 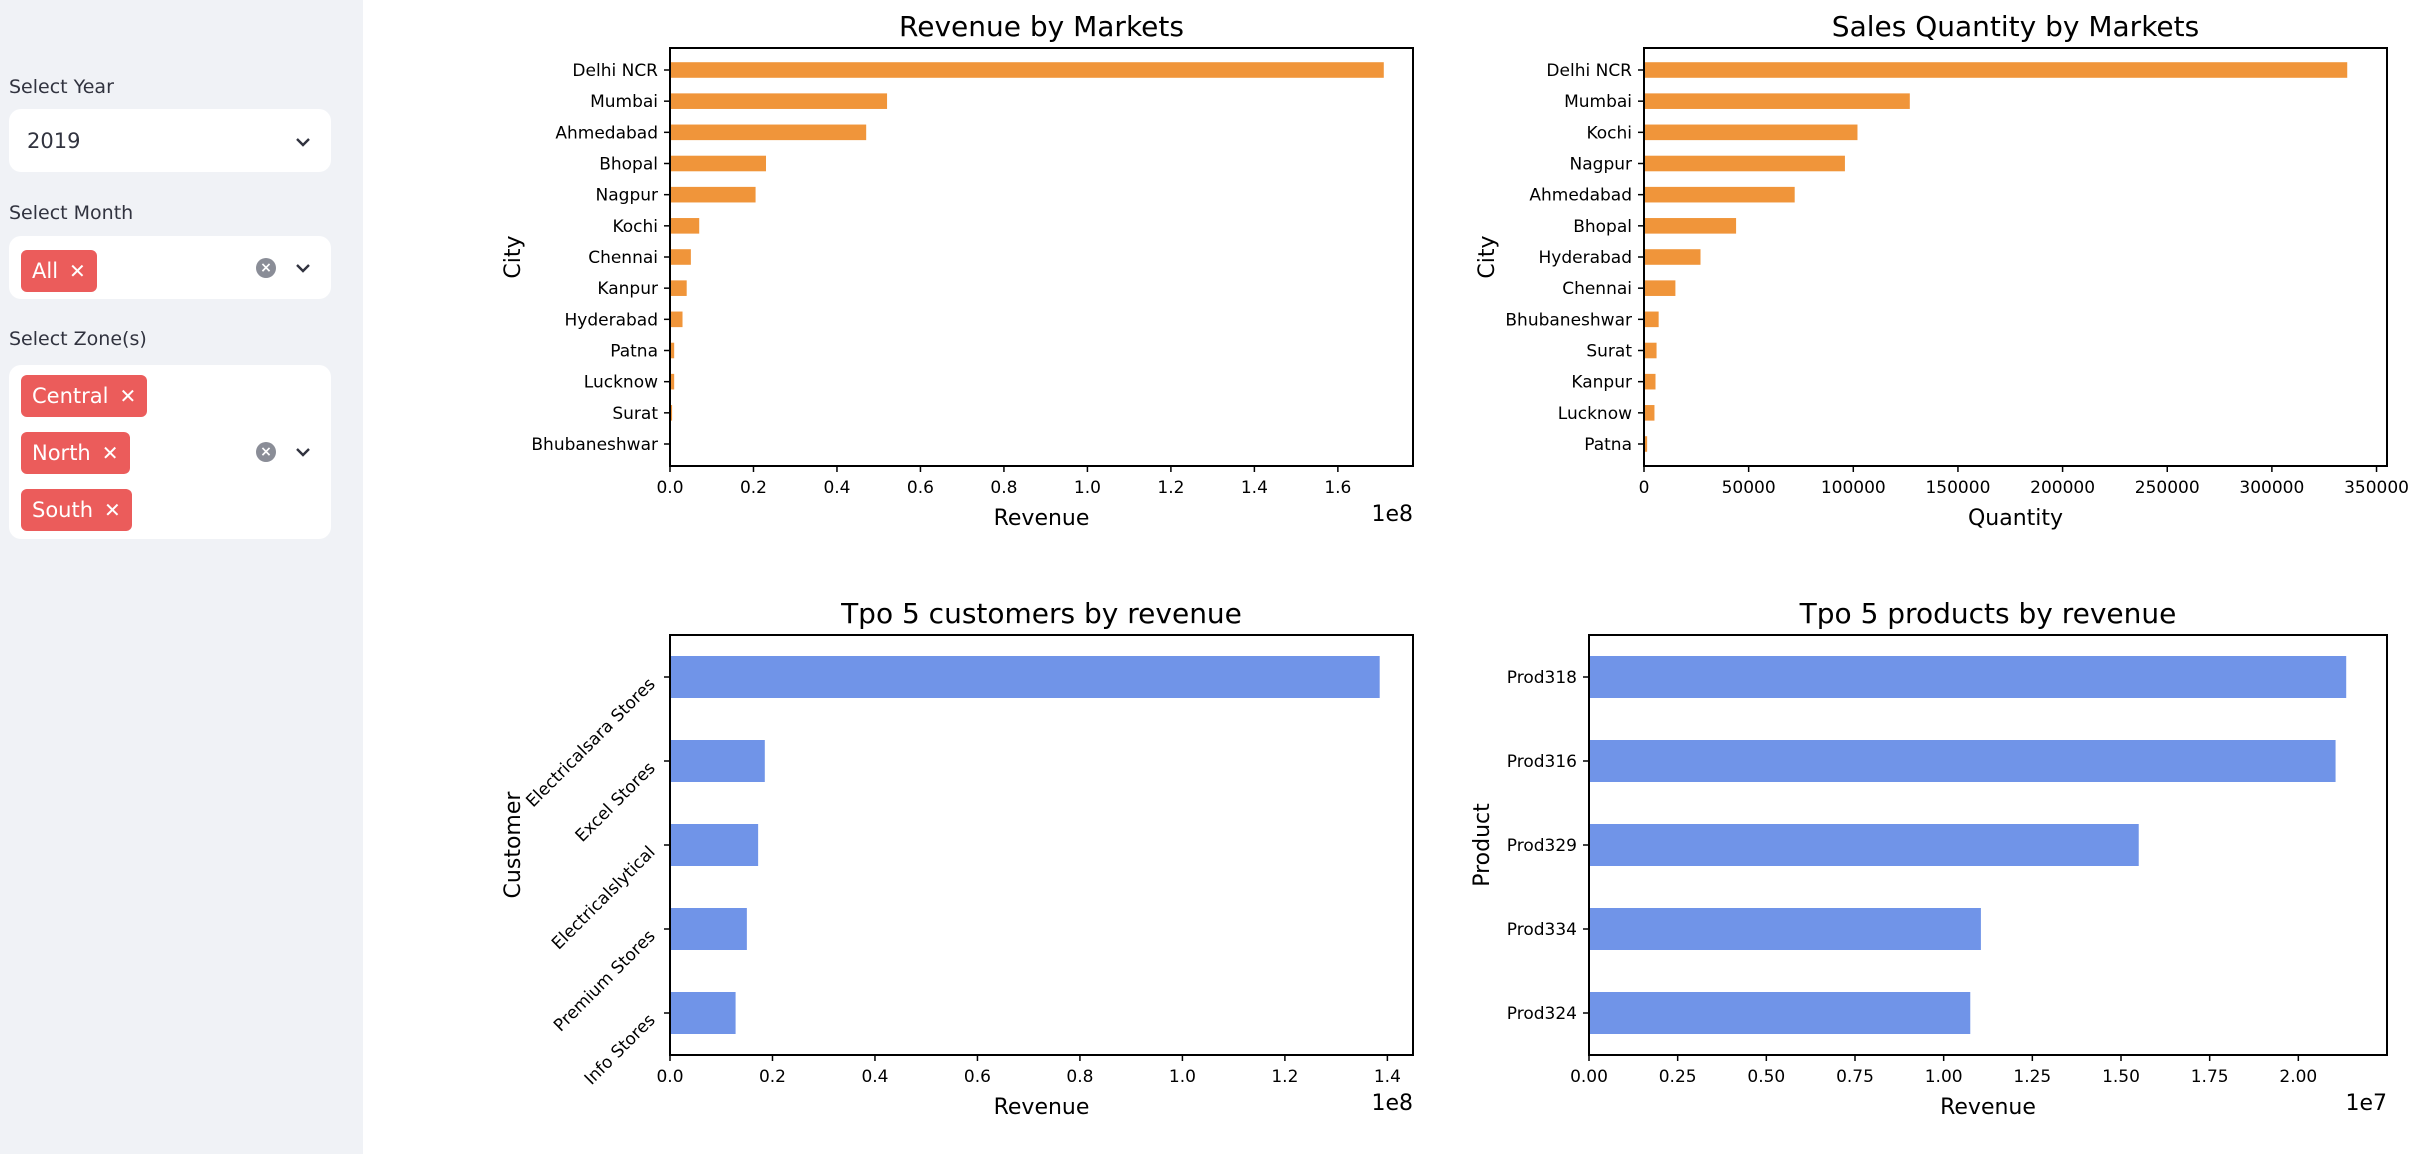 I want to click on x-tick-label: 0.6, so click(x=977, y=1077).